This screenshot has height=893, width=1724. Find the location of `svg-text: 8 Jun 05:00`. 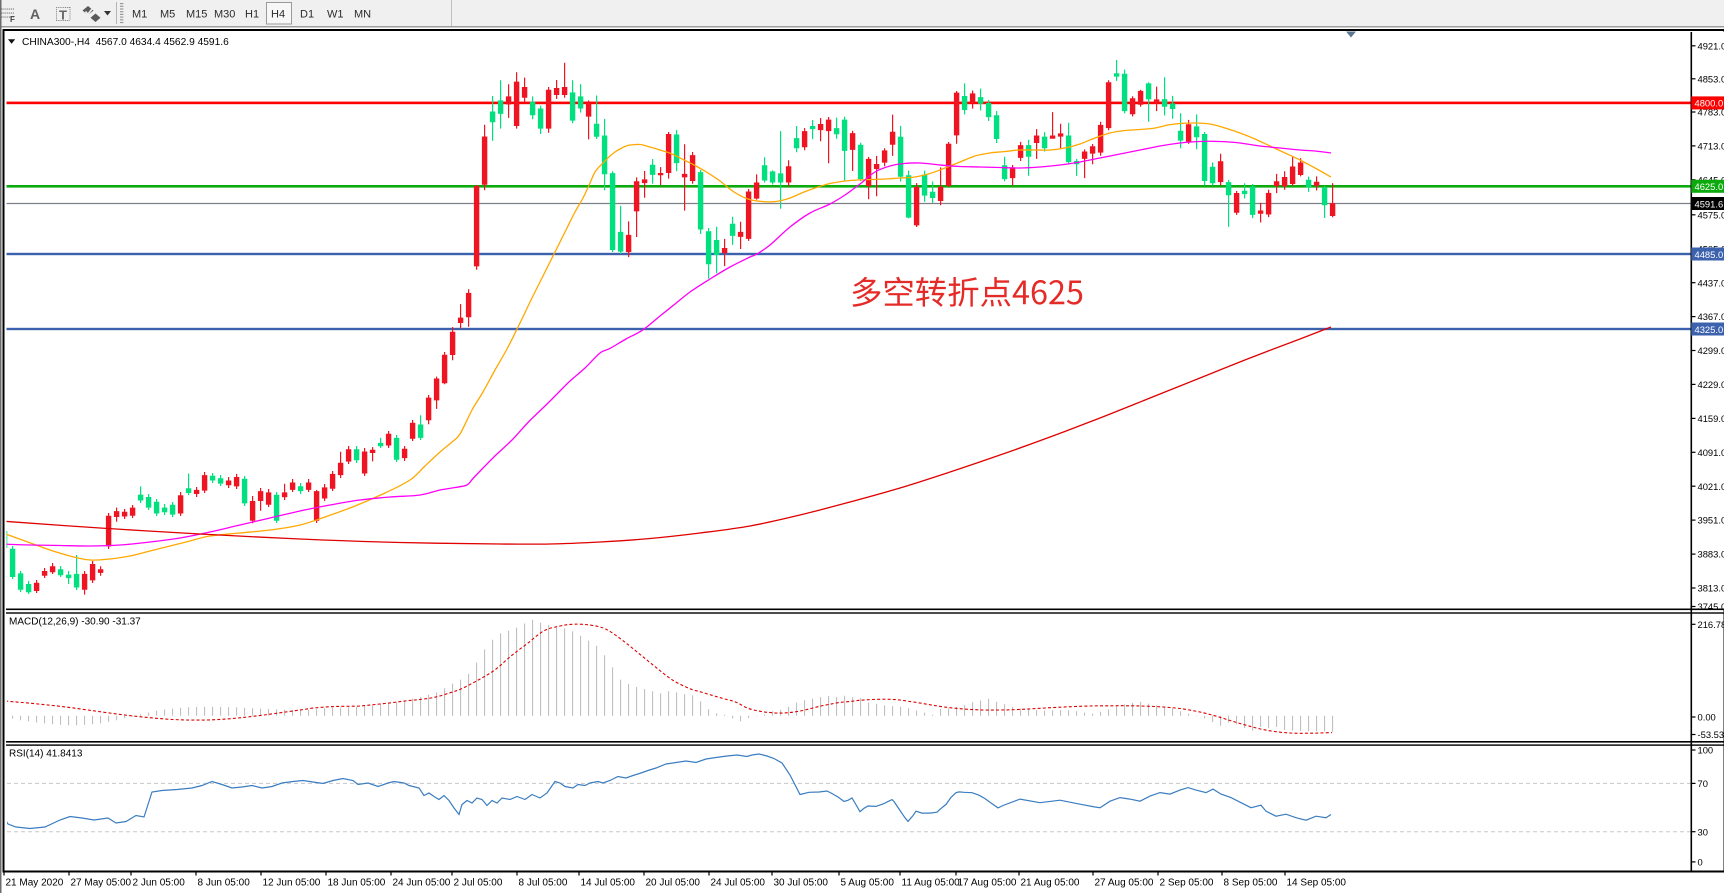

svg-text: 8 Jun 05:00 is located at coordinates (224, 883).